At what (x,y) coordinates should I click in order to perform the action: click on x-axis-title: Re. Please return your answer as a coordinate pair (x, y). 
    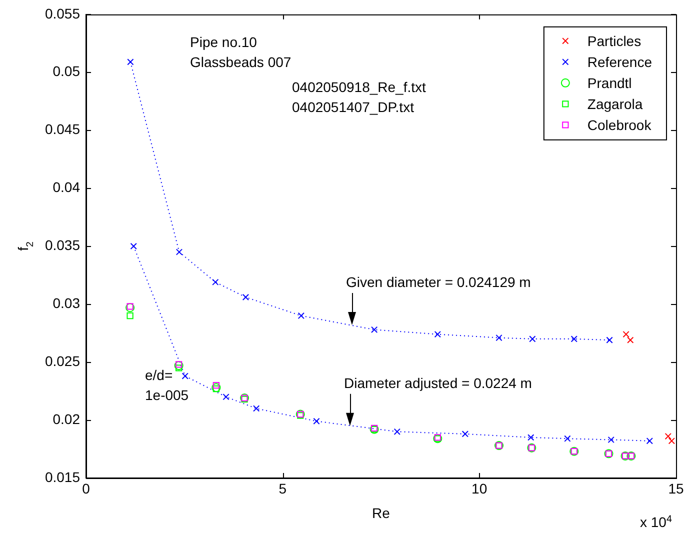
    Looking at the image, I should click on (381, 513).